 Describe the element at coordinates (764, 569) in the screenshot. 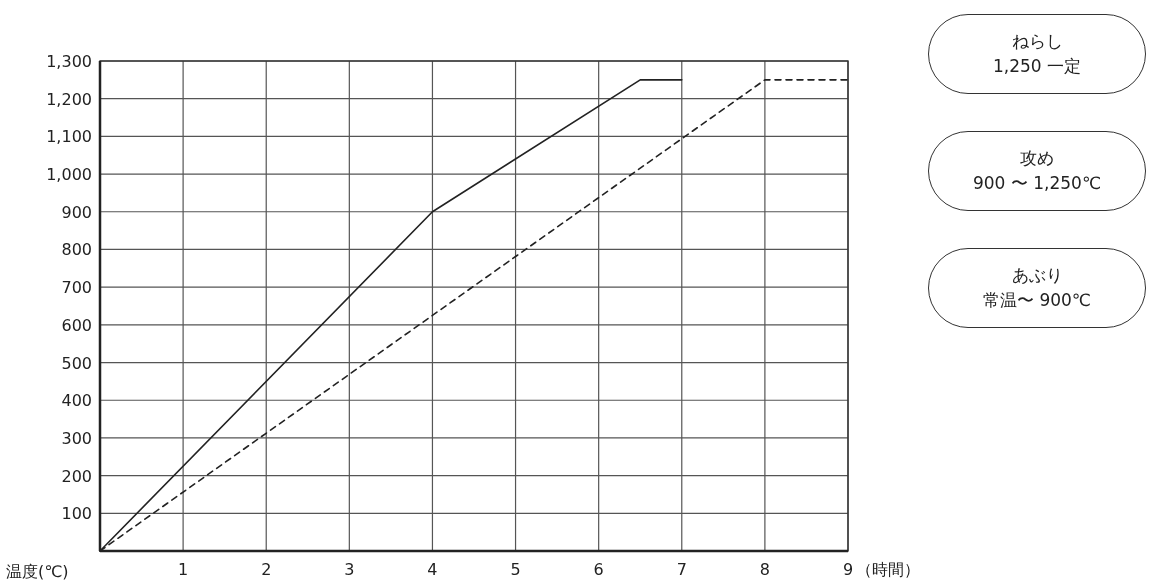

I see `x-tick-label: 8` at that location.